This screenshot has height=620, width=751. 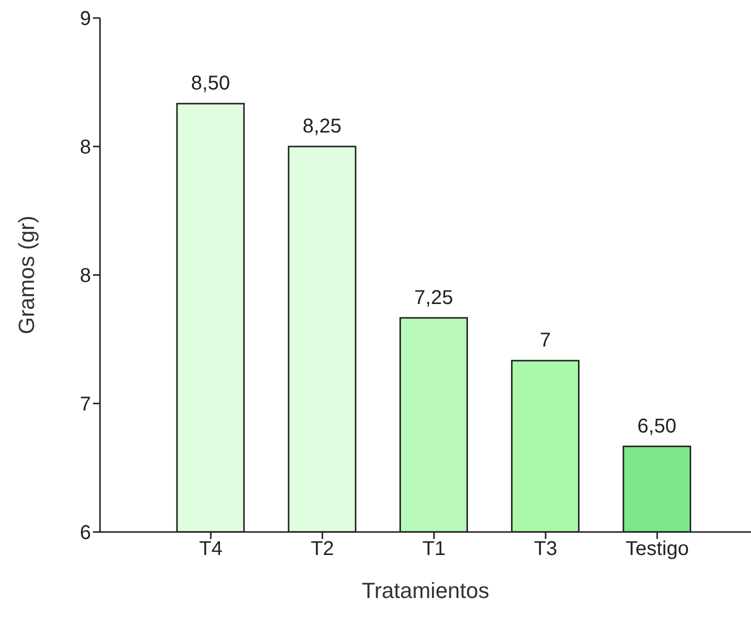 What do you see at coordinates (434, 297) in the screenshot?
I see `data-label: 7,25` at bounding box center [434, 297].